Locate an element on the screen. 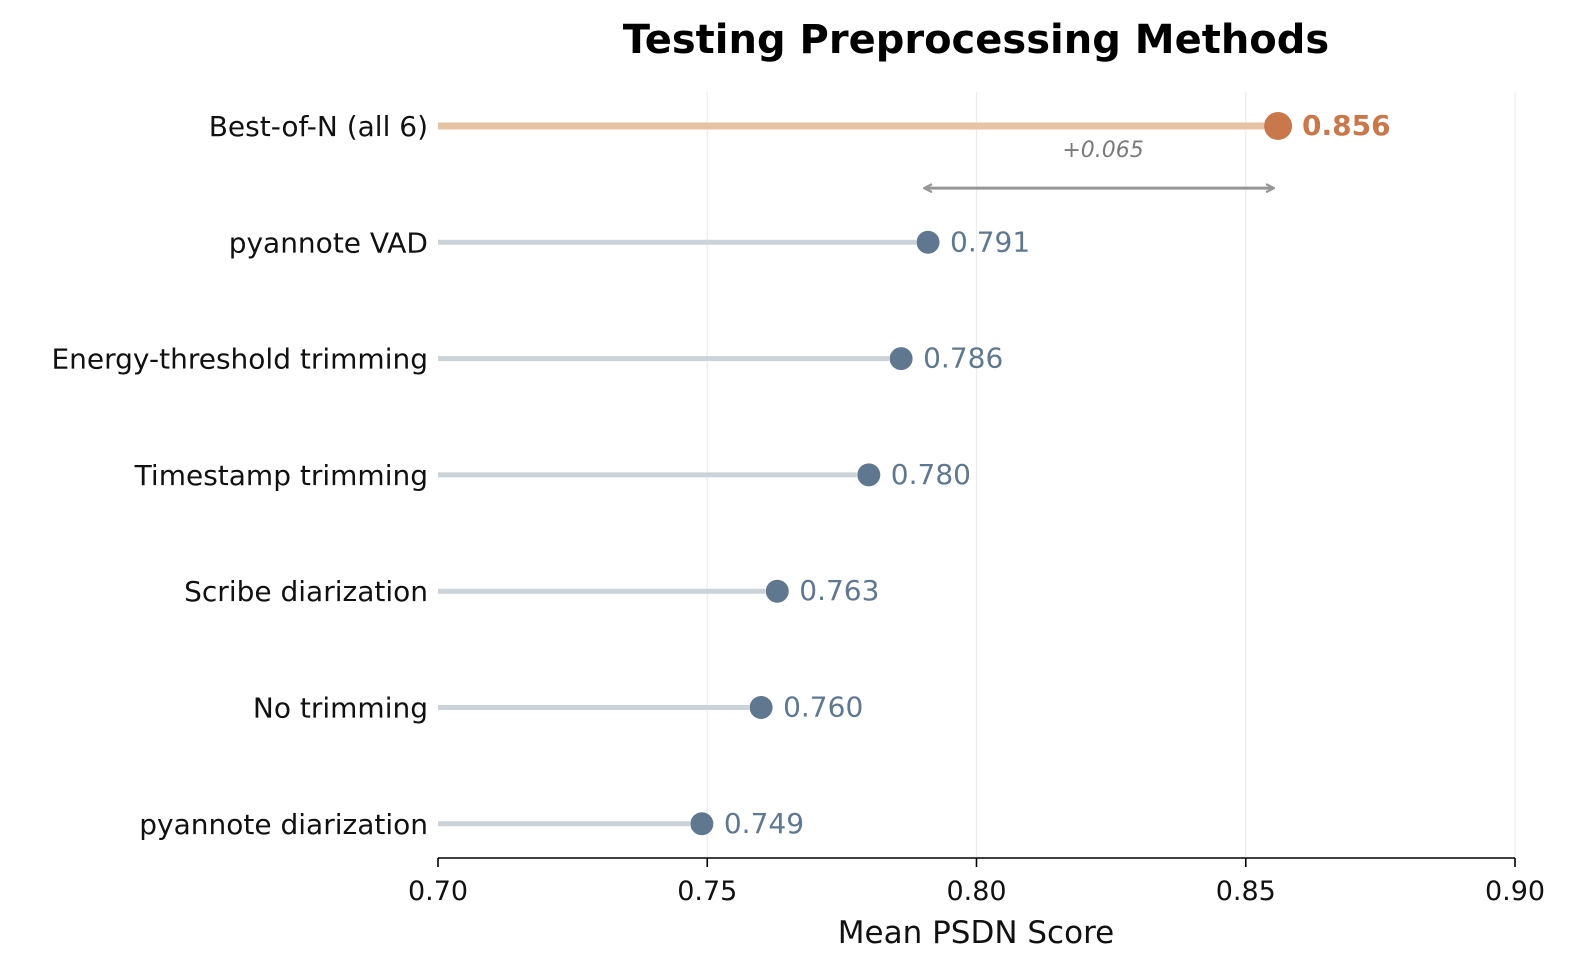 The image size is (1573, 974). category-label: Scribe diarization is located at coordinates (306, 591).